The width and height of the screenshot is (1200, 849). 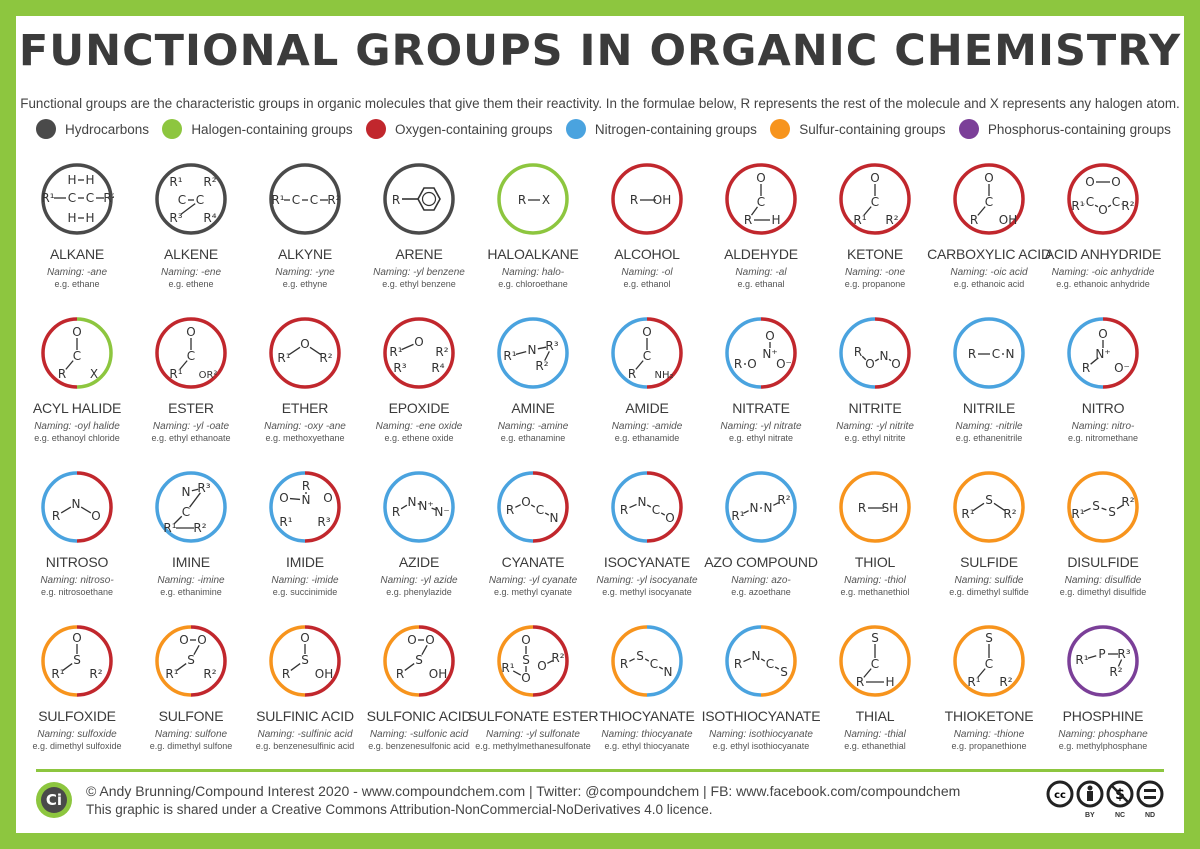 I want to click on group-naming: Naming: -oic anhydride, so click(x=1103, y=272).